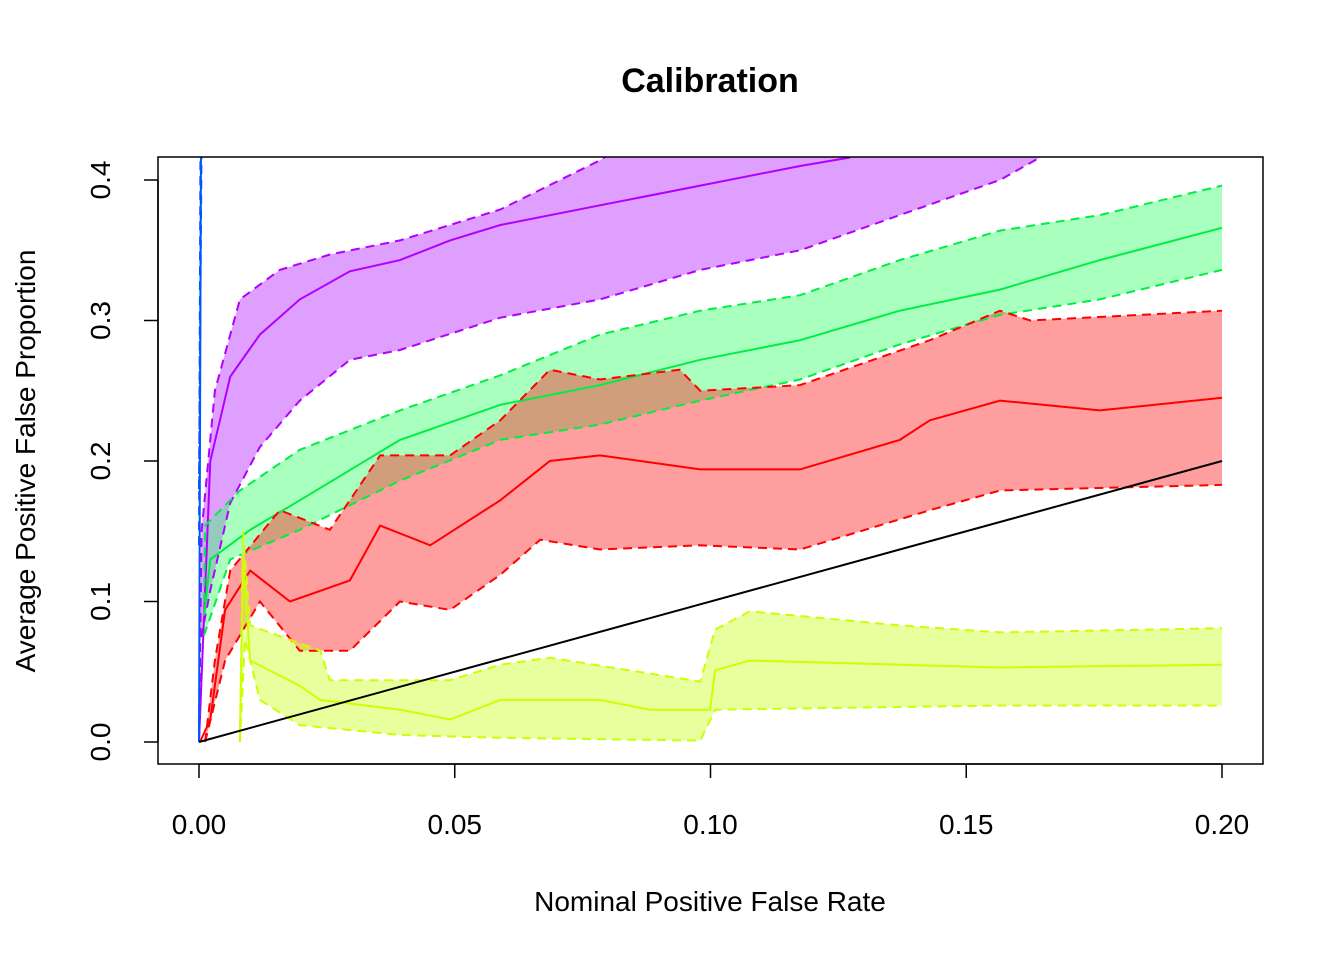 Image resolution: width=1344 pixels, height=960 pixels. Describe the element at coordinates (100, 461) in the screenshot. I see `y-tick-label: 0.2` at that location.